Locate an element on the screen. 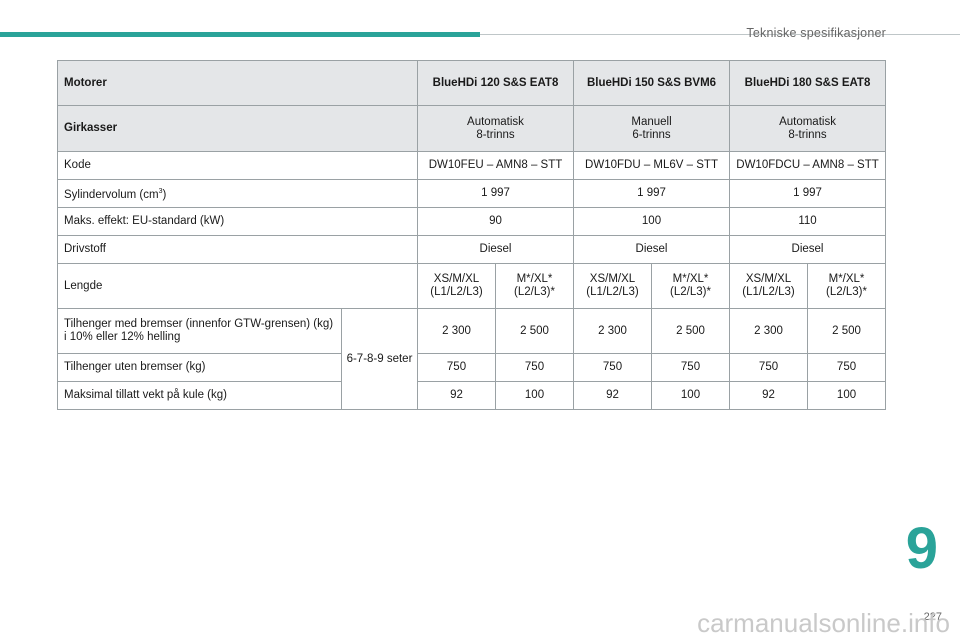  seats-cell: 6-7-8-9 seter is located at coordinates (379, 359).